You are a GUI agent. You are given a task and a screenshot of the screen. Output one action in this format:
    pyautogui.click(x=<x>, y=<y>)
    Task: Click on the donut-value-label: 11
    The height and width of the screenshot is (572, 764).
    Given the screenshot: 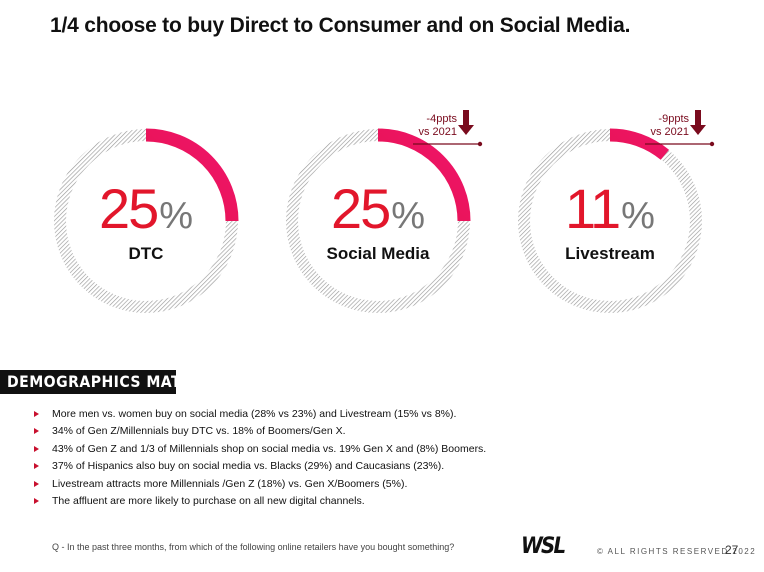 What is the action you would take?
    pyautogui.click(x=593, y=208)
    